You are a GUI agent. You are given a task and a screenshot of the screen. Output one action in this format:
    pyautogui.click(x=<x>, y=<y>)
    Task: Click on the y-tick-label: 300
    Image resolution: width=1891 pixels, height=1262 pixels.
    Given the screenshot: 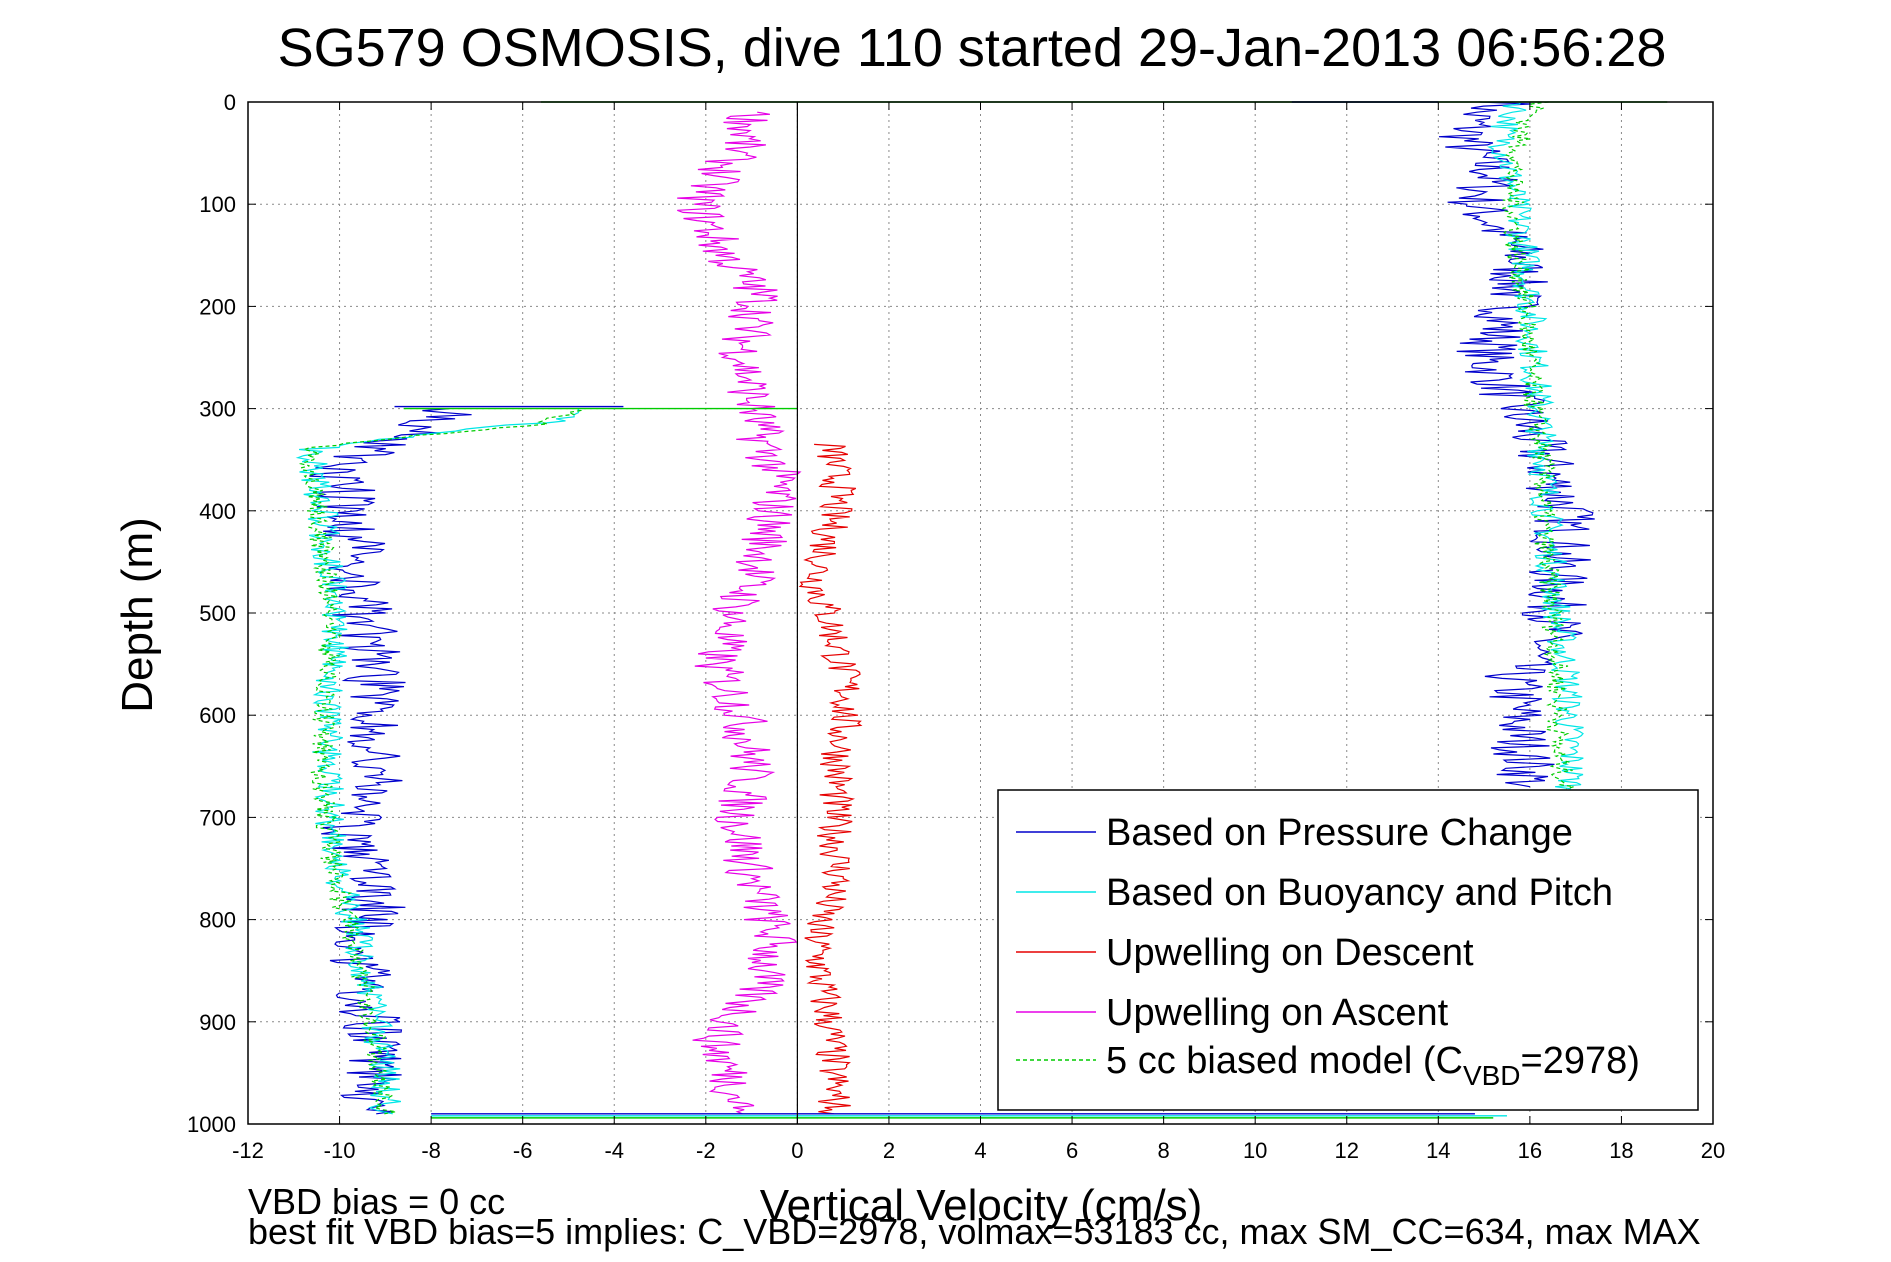 What is the action you would take?
    pyautogui.click(x=217, y=409)
    